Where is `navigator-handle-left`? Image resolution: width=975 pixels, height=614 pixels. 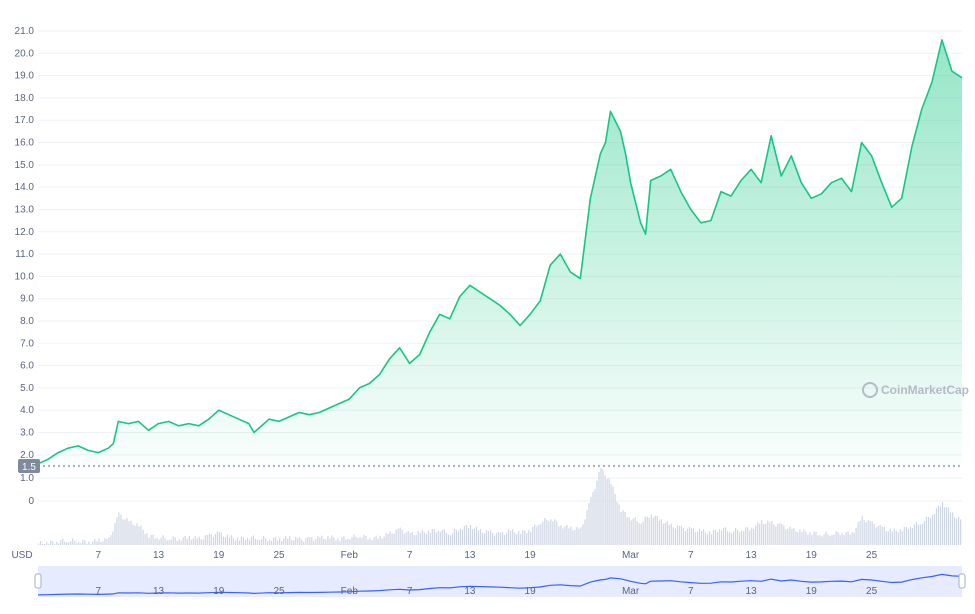 navigator-handle-left is located at coordinates (38, 581).